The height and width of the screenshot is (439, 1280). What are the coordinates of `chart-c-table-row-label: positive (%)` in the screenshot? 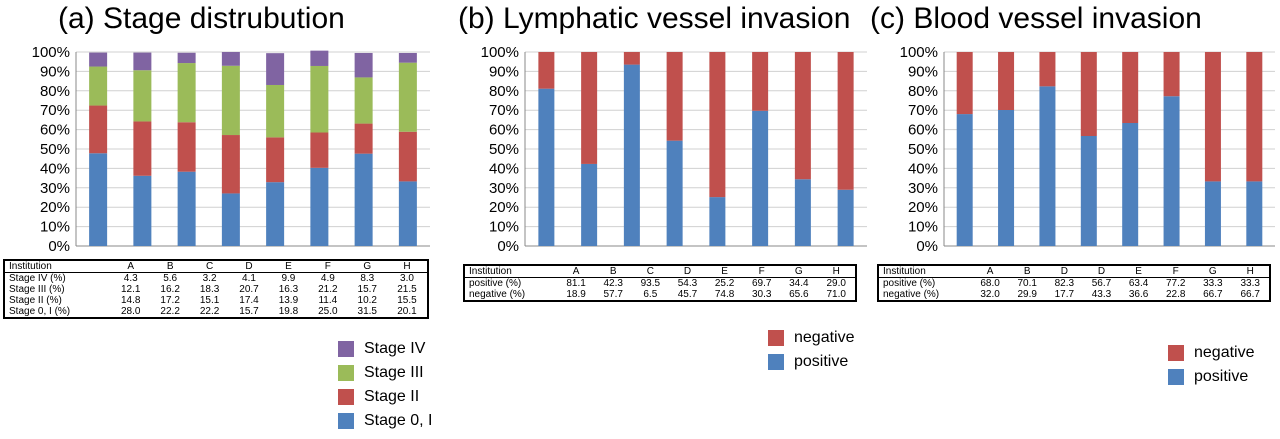 It's located at (909, 283).